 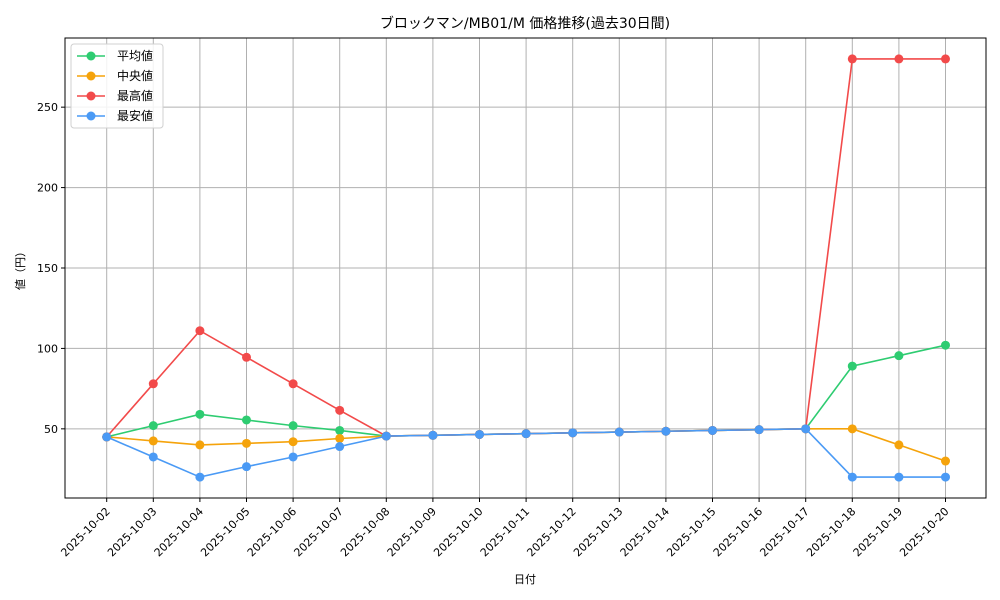 What do you see at coordinates (135, 75) in the screenshot?
I see `legend-label: 中央値` at bounding box center [135, 75].